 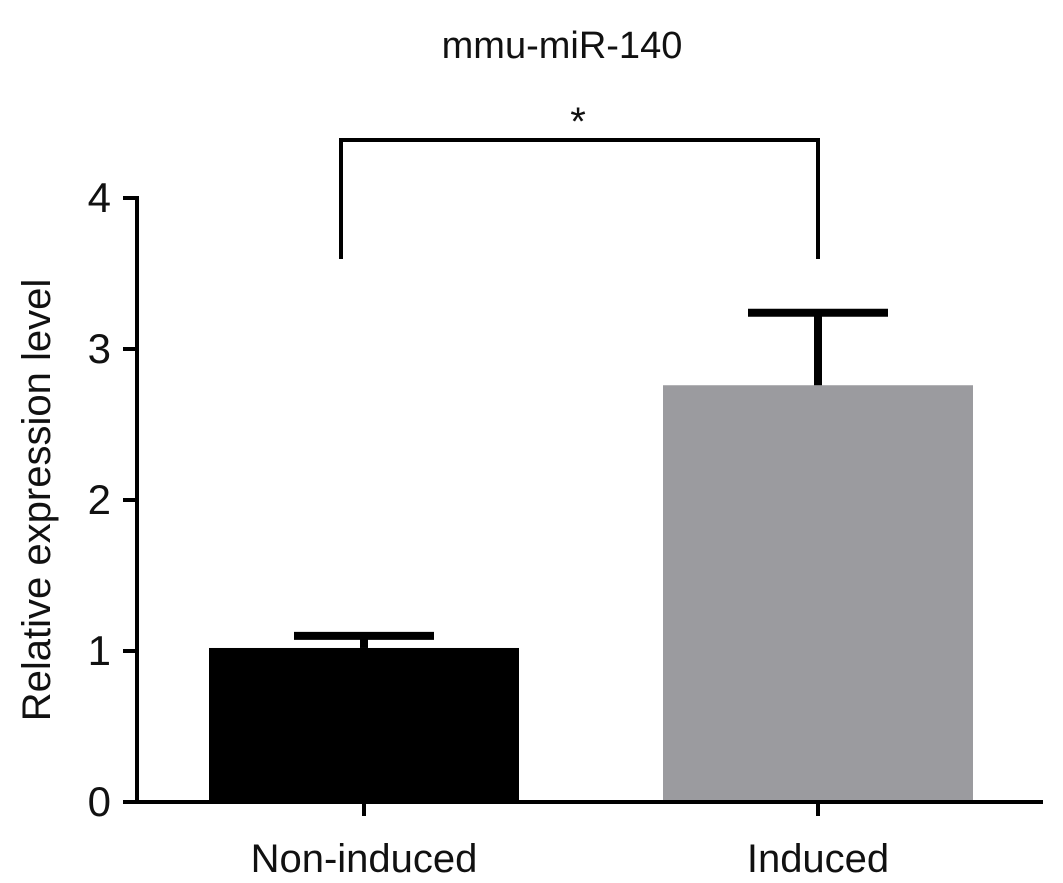 I want to click on significance-bracket, so click(x=579, y=198).